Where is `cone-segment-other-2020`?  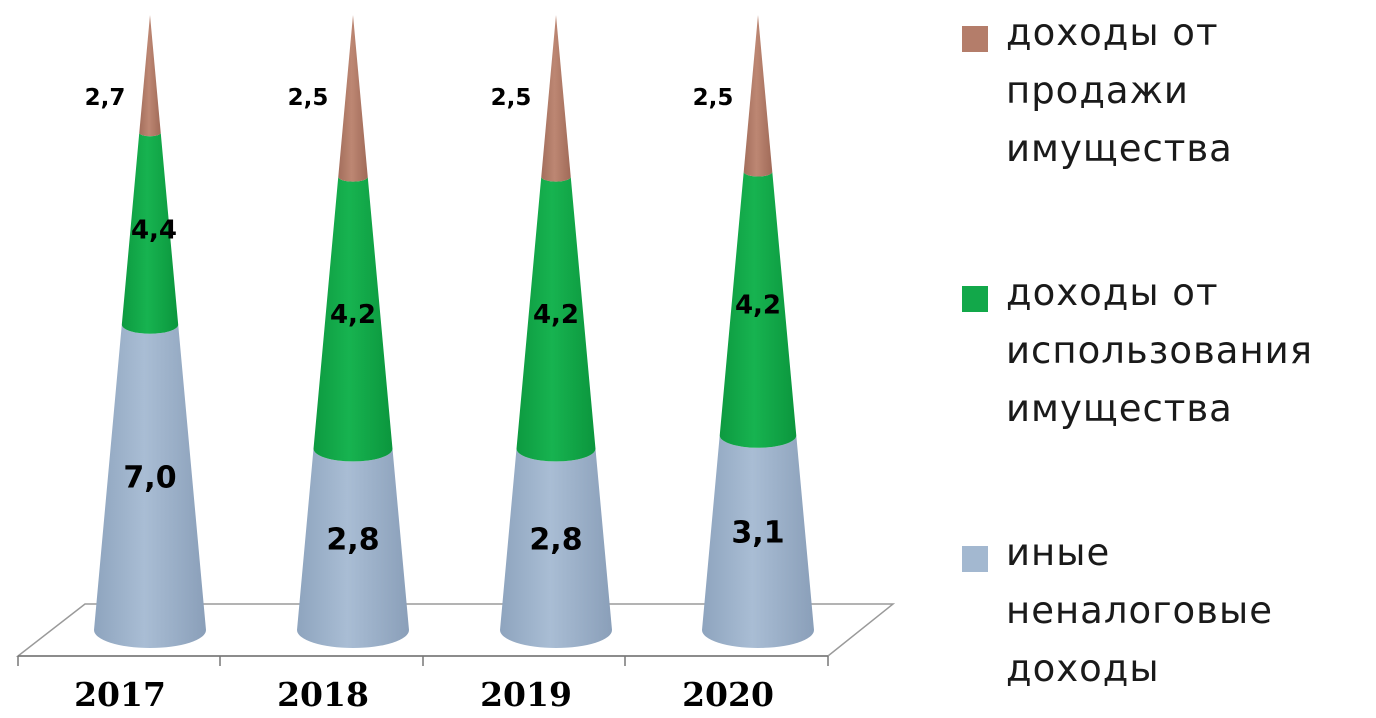
cone-segment-other-2020 is located at coordinates (758, 541).